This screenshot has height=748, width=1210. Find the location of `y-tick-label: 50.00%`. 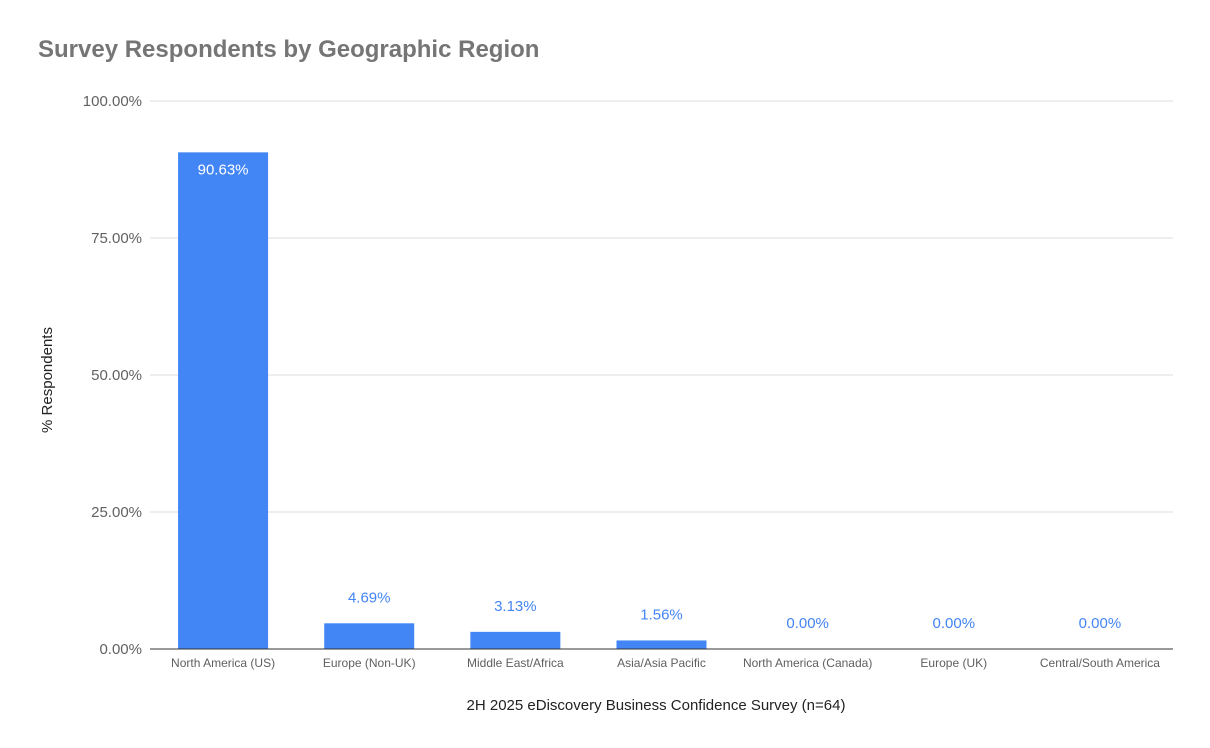

y-tick-label: 50.00% is located at coordinates (116, 375).